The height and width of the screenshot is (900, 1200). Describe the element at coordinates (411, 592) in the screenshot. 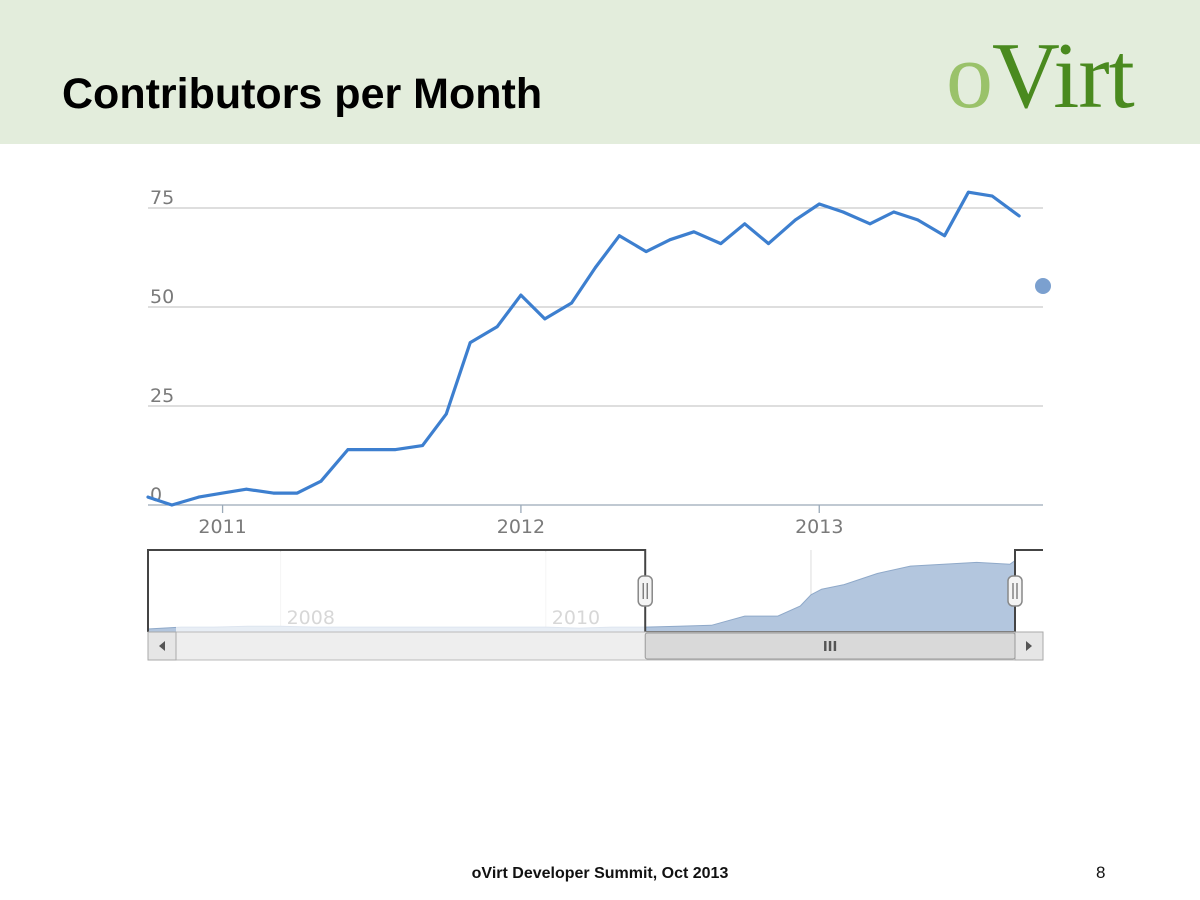

I see `navigator-mask-left` at that location.